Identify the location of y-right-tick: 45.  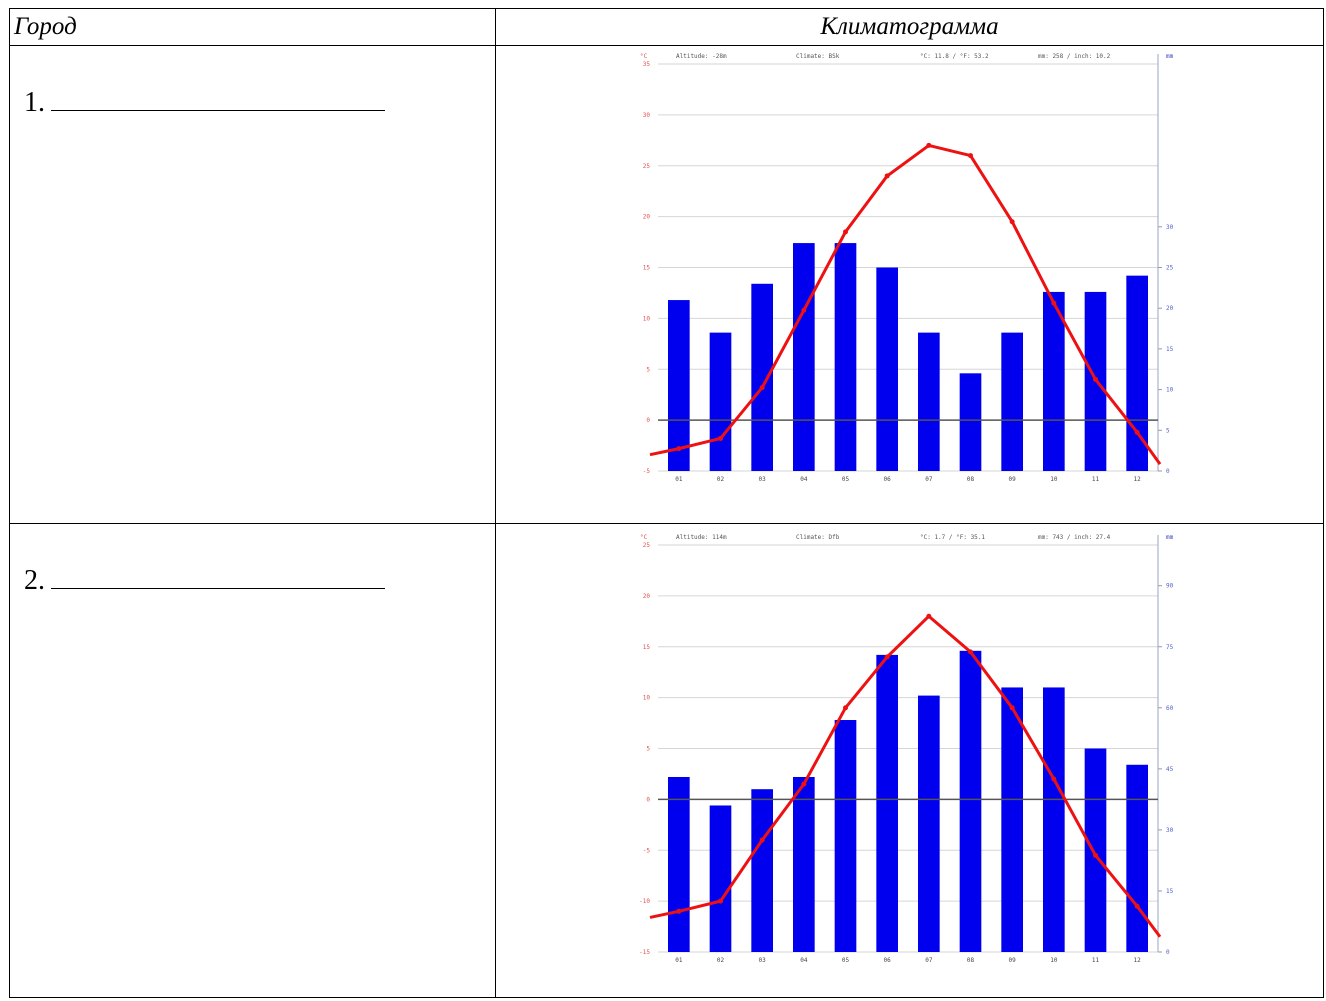
(1170, 769).